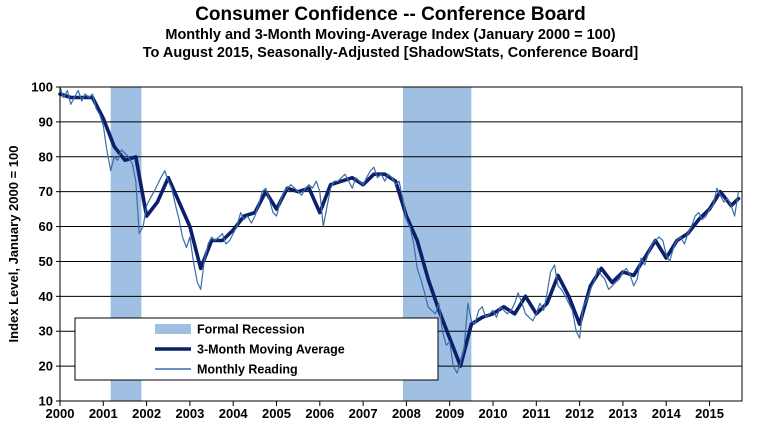  What do you see at coordinates (146, 413) in the screenshot?
I see `x-tick-label: 2002` at bounding box center [146, 413].